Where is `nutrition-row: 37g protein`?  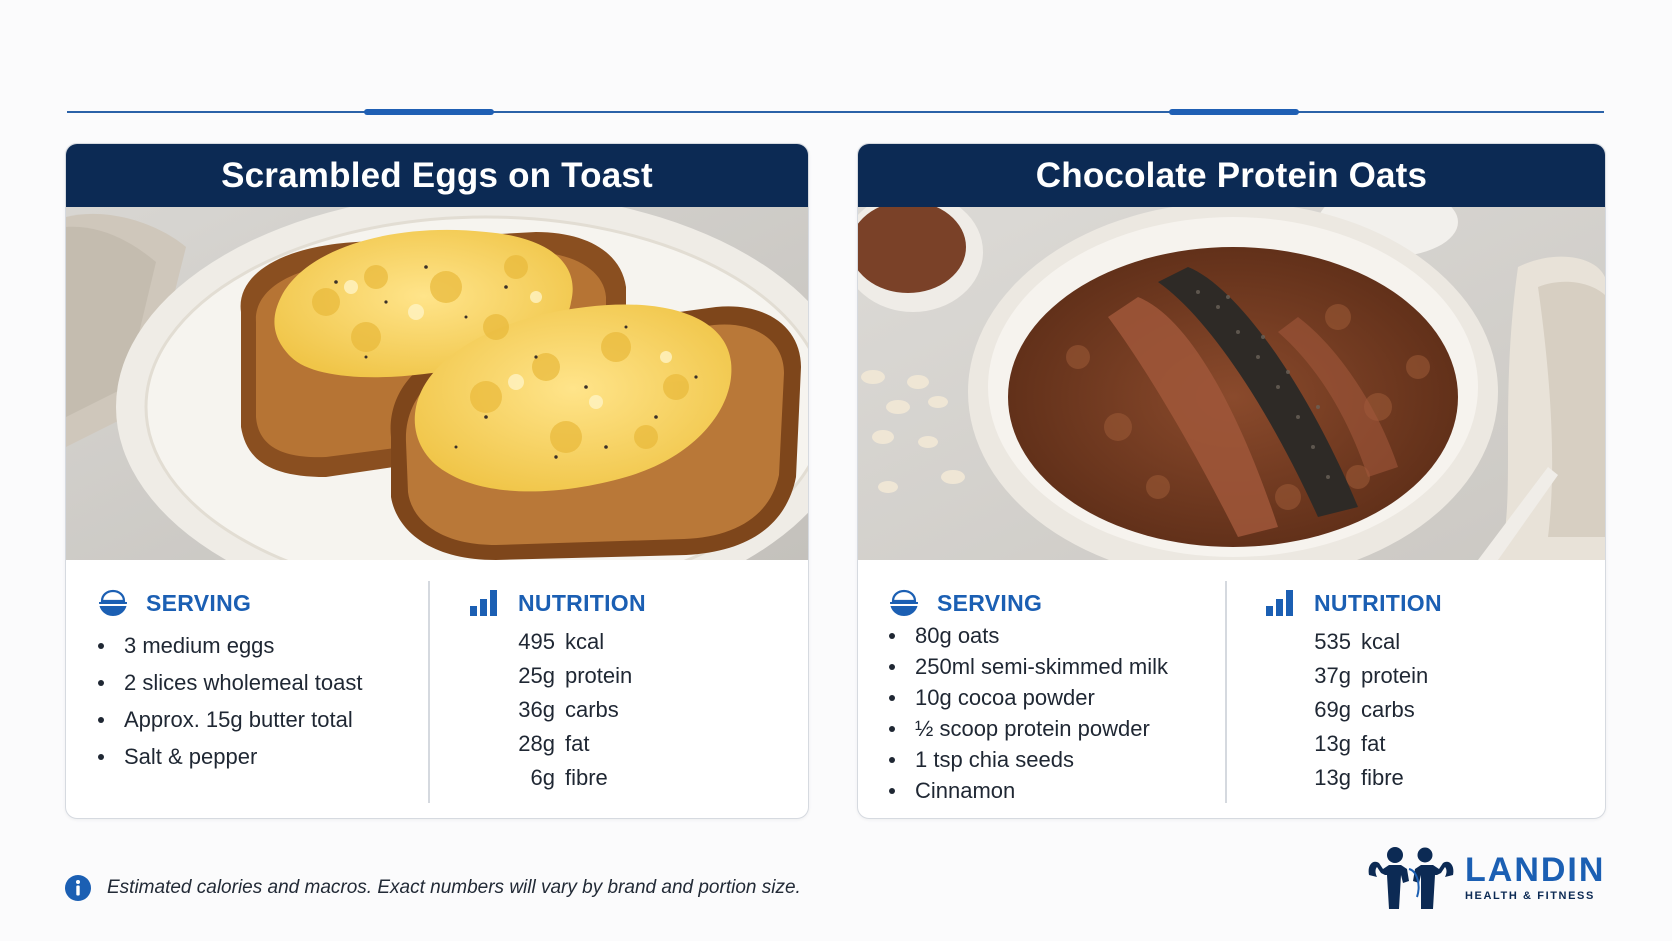
nutrition-row: 37g protein is located at coordinates (1369, 676).